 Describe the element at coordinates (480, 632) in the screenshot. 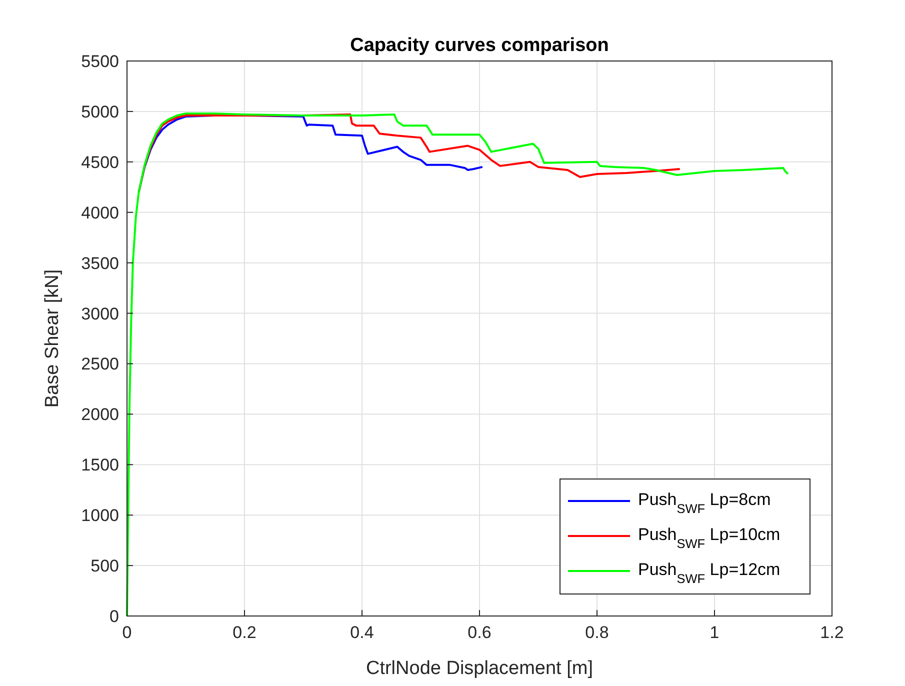

I see `x-tick-label: 0.6` at that location.